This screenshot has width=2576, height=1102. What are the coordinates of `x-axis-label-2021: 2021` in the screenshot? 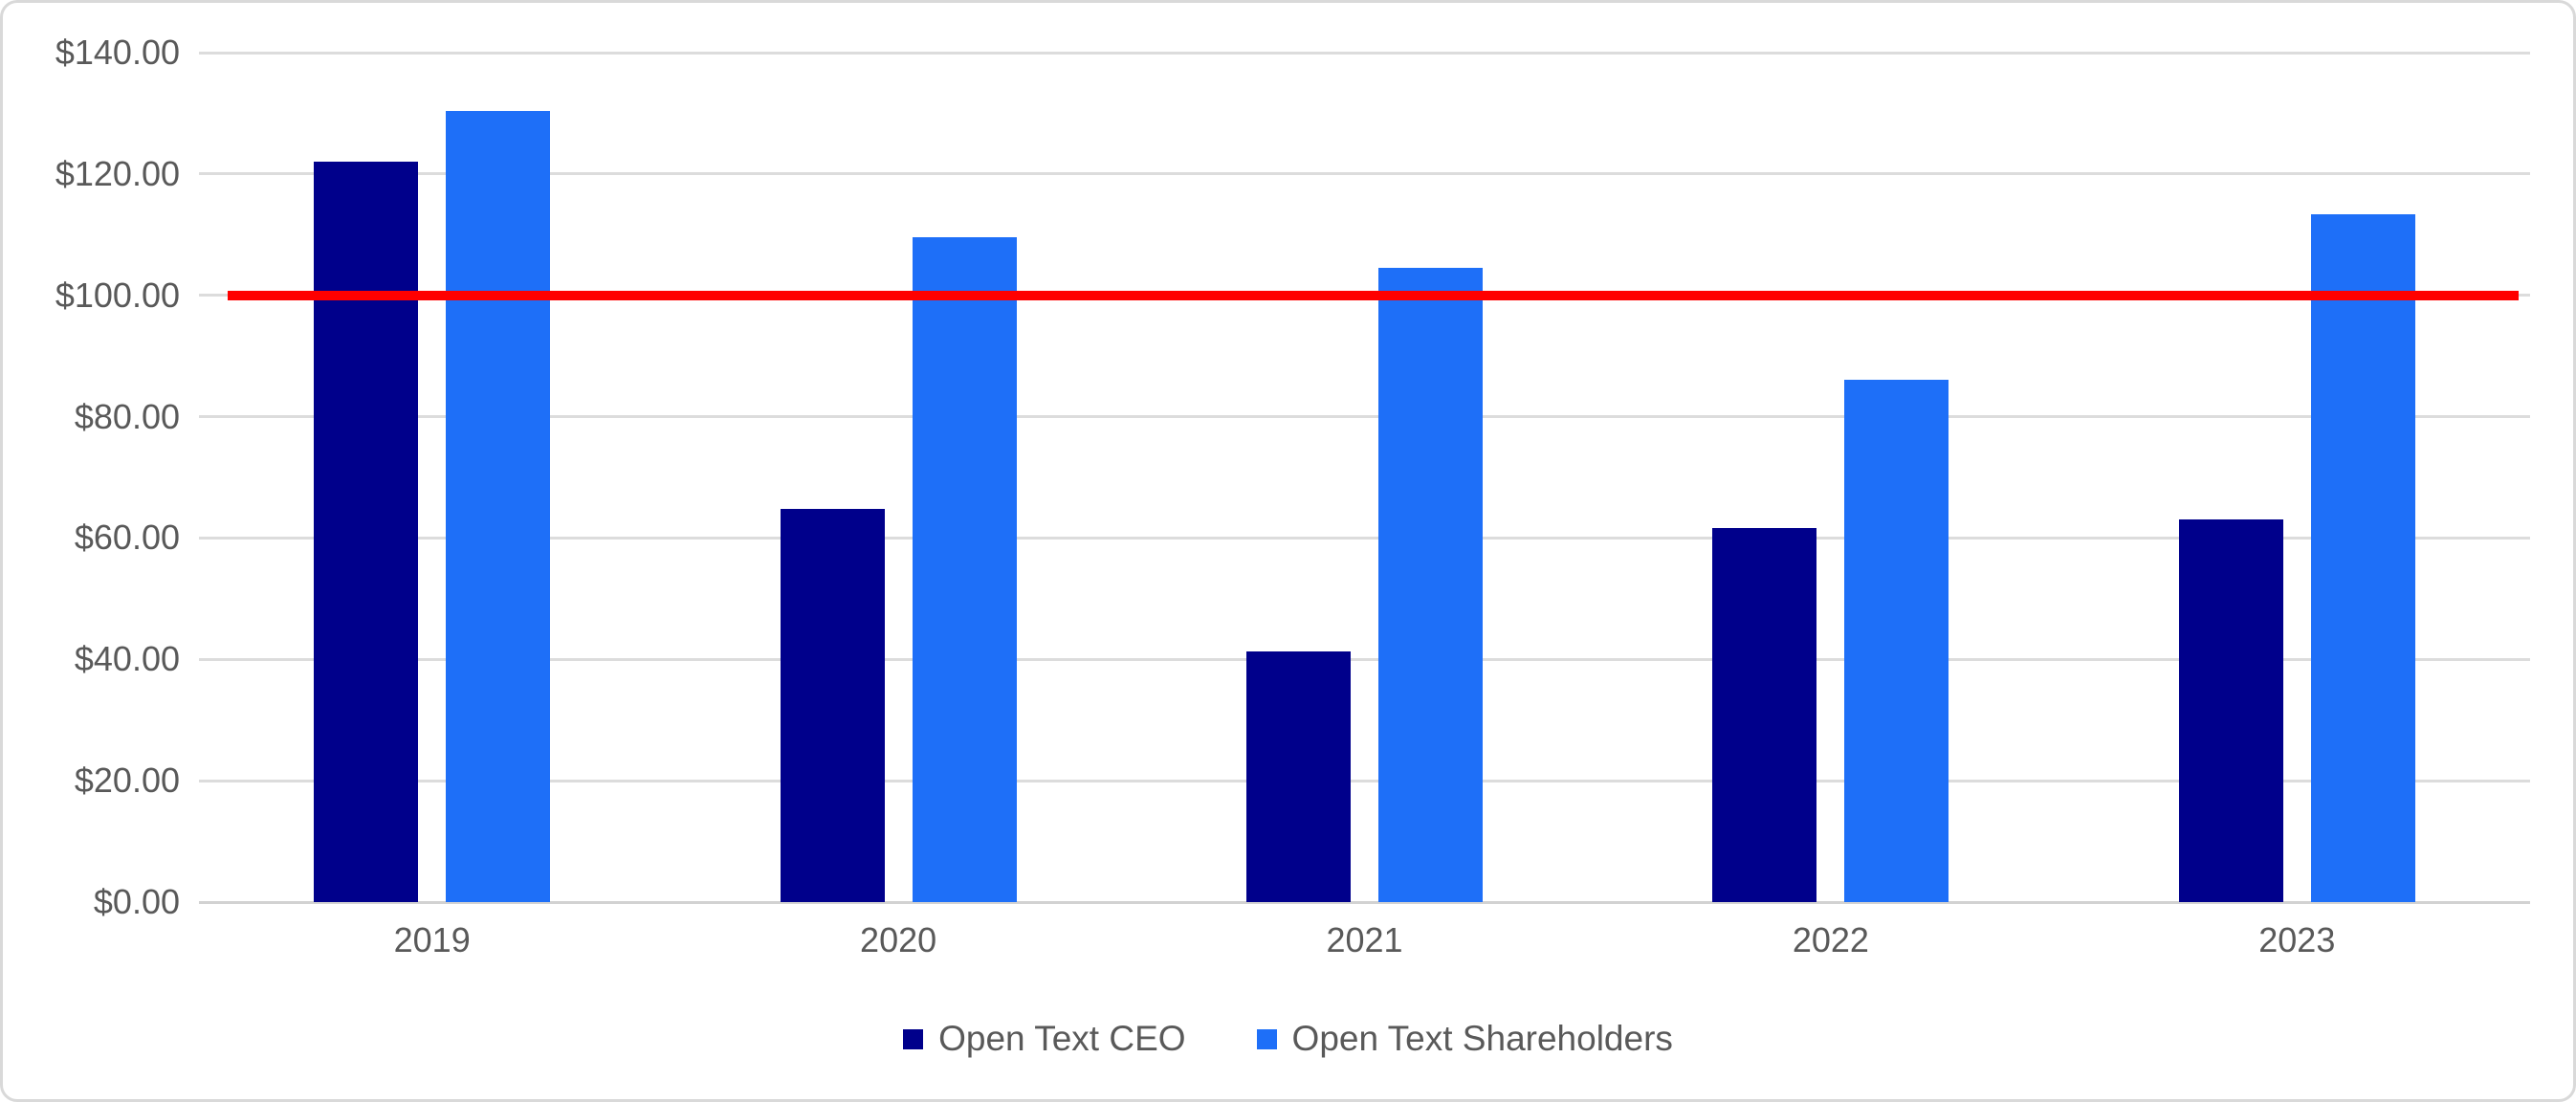 It's located at (1364, 939).